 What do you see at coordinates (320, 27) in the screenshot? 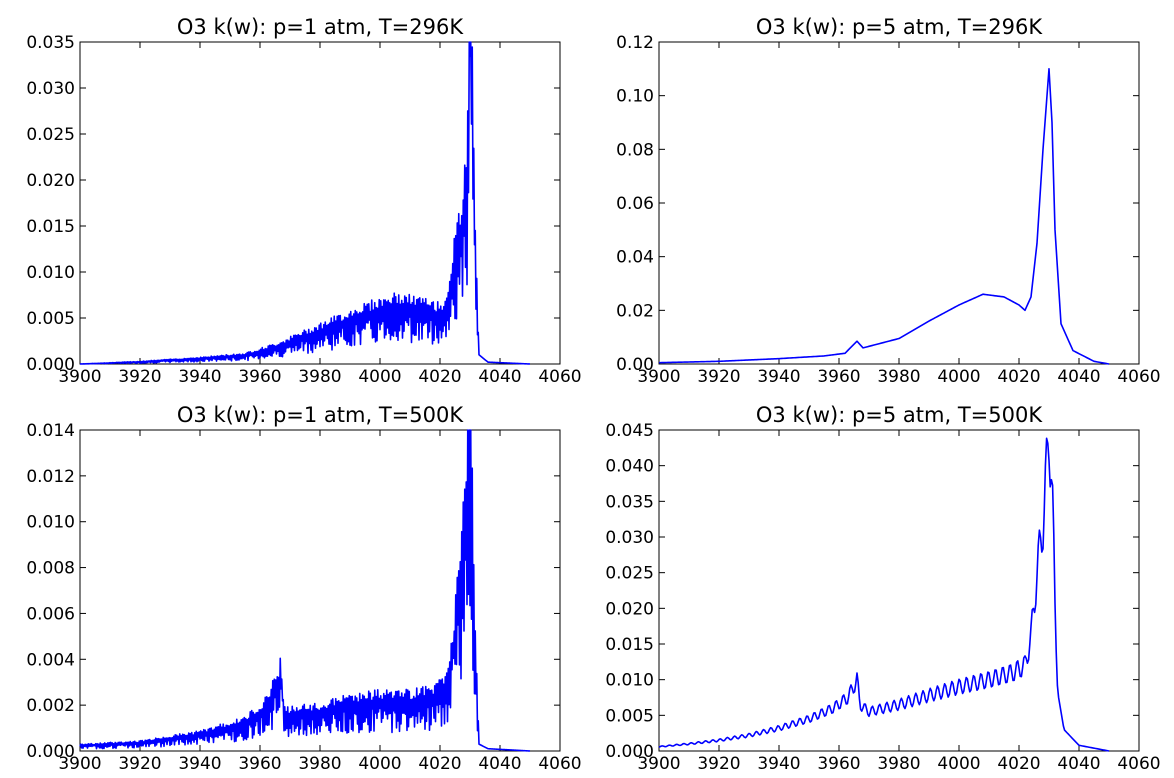
I see `subplot-title: O3 k(w): p=1 atm, T=296K` at bounding box center [320, 27].